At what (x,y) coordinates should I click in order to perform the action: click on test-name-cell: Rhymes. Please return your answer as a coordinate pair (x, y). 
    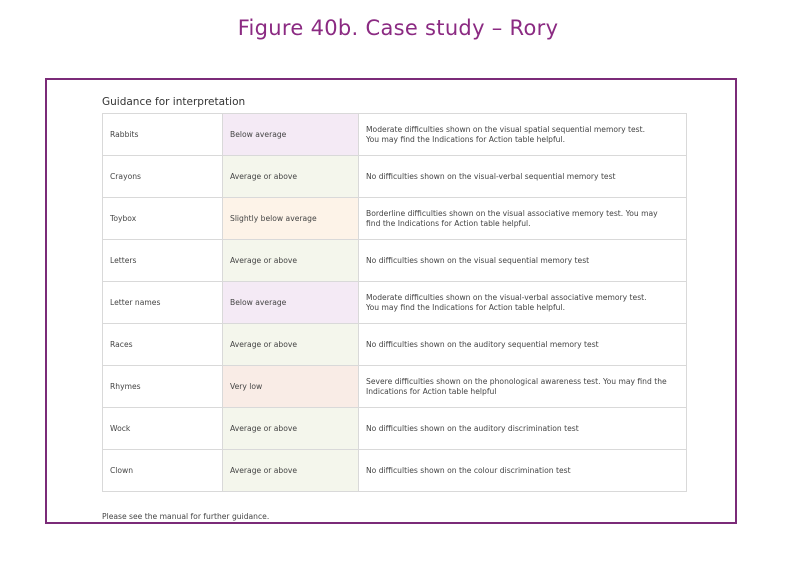
    Looking at the image, I should click on (162, 386).